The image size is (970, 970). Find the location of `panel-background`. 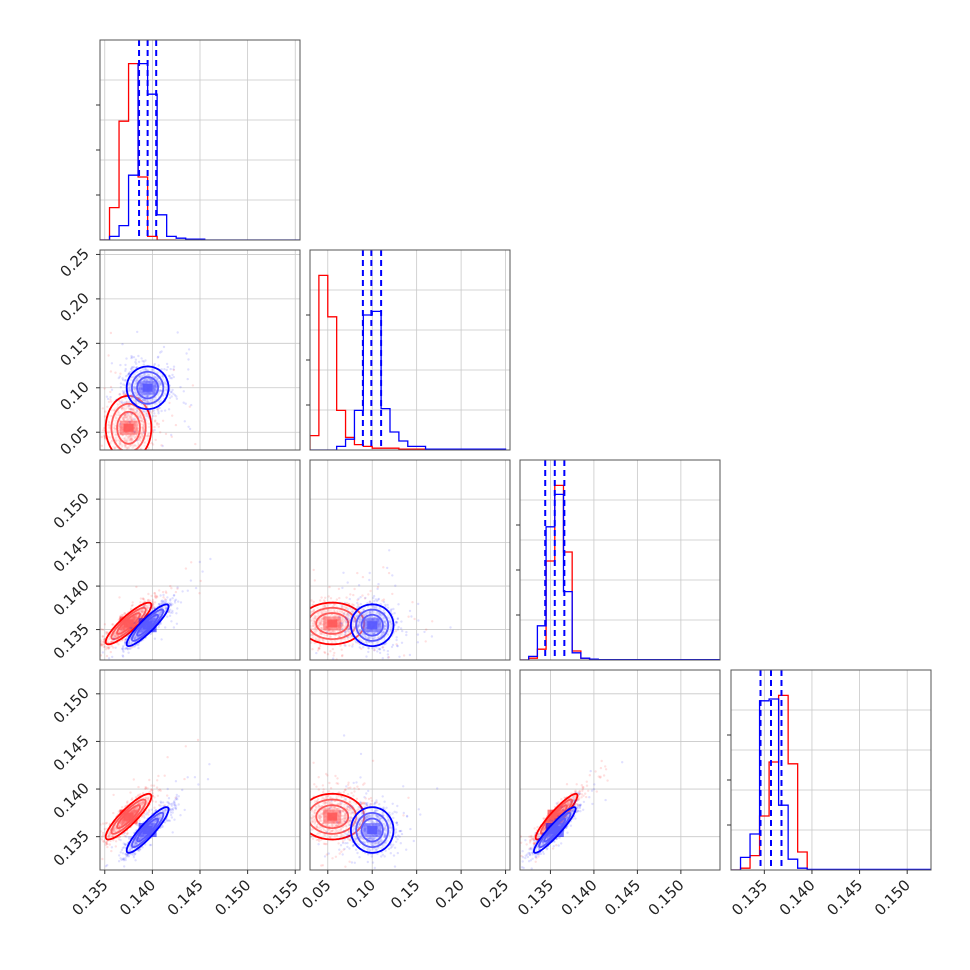

panel-background is located at coordinates (620, 560).